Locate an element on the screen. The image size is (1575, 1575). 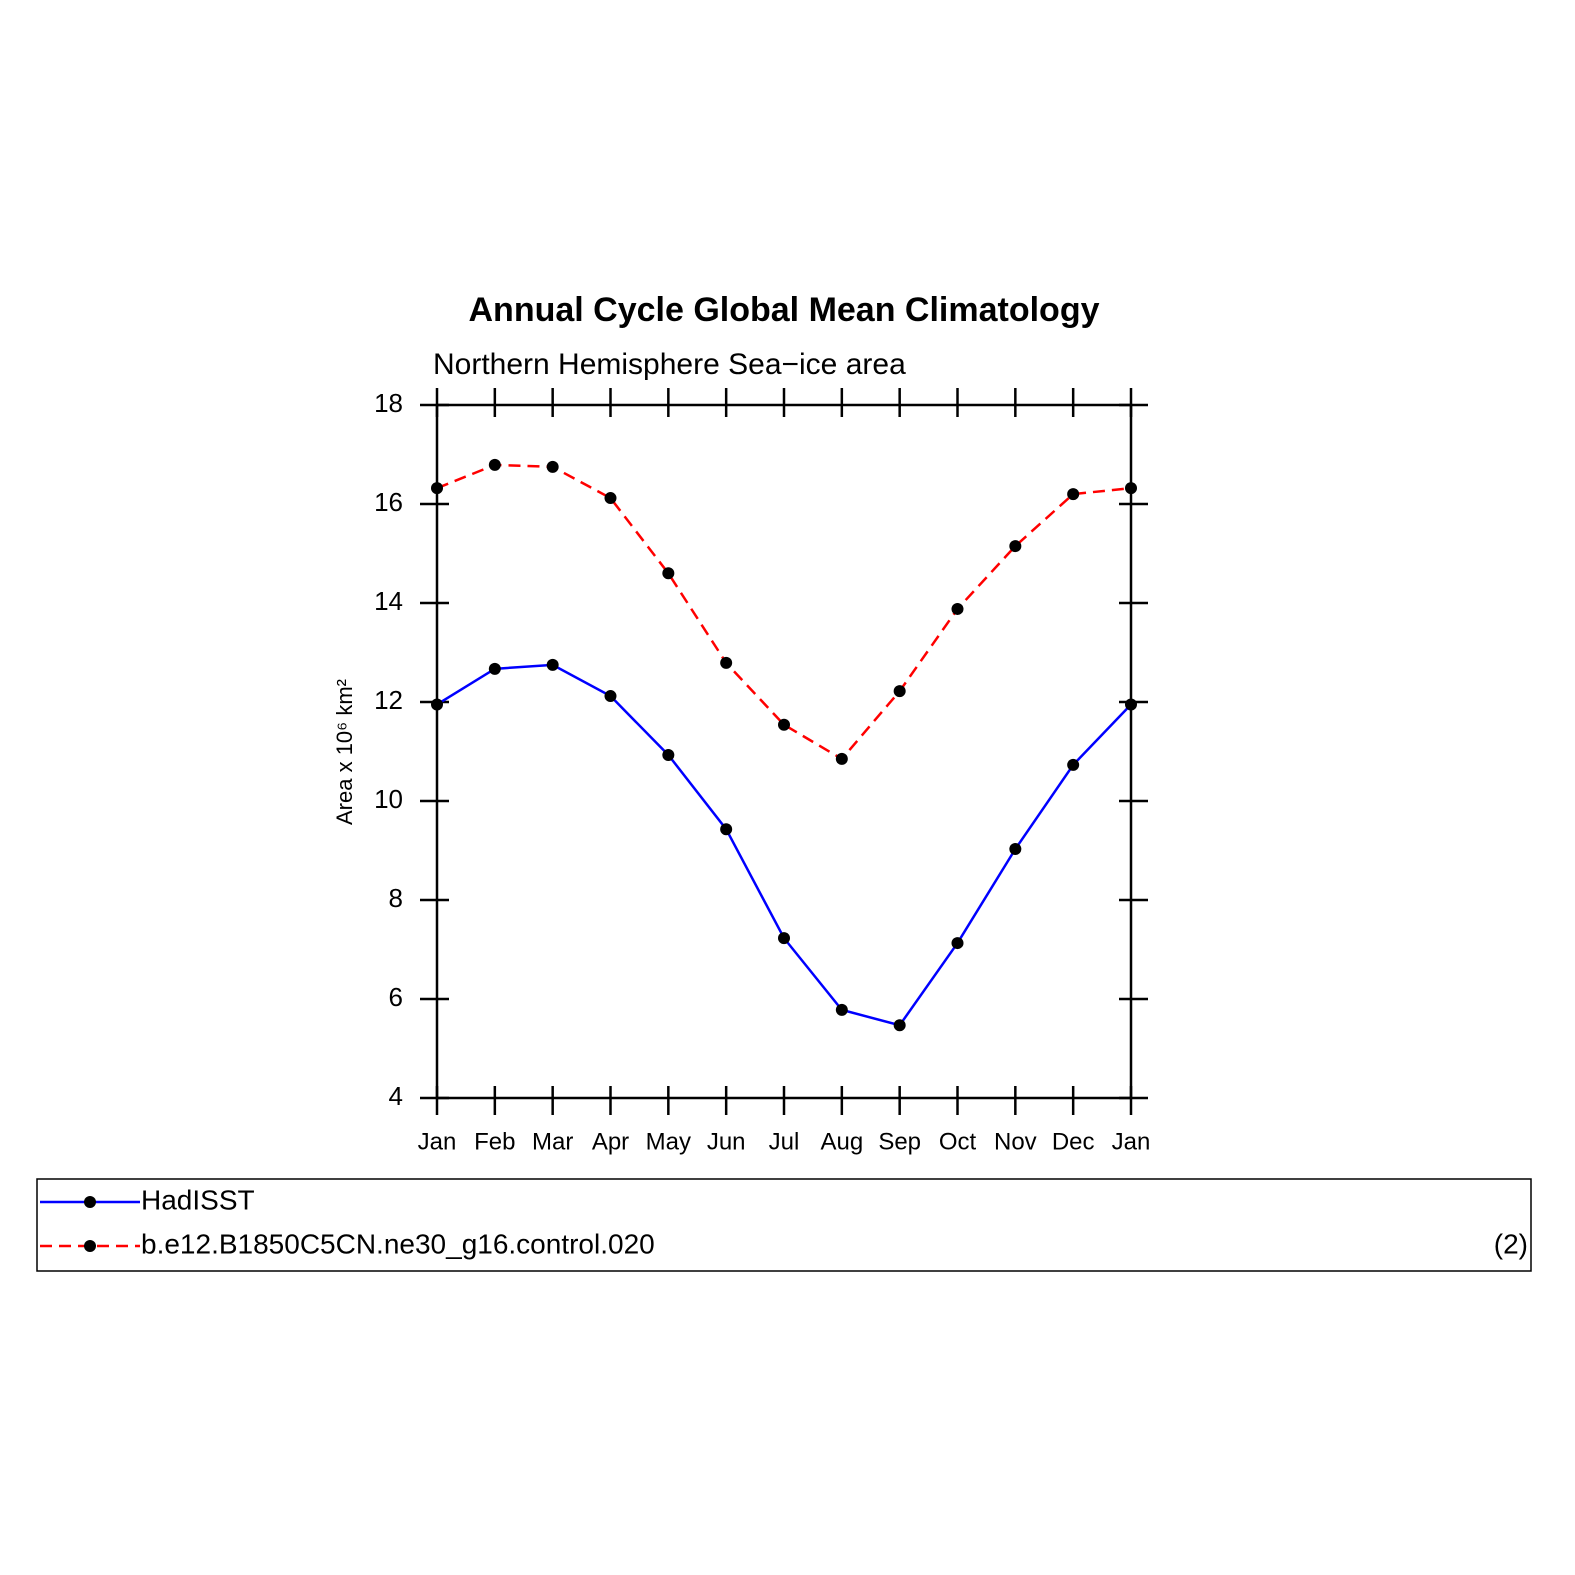
chart-subtitle: Northern Hemisphere Sea−ice area is located at coordinates (669, 364).